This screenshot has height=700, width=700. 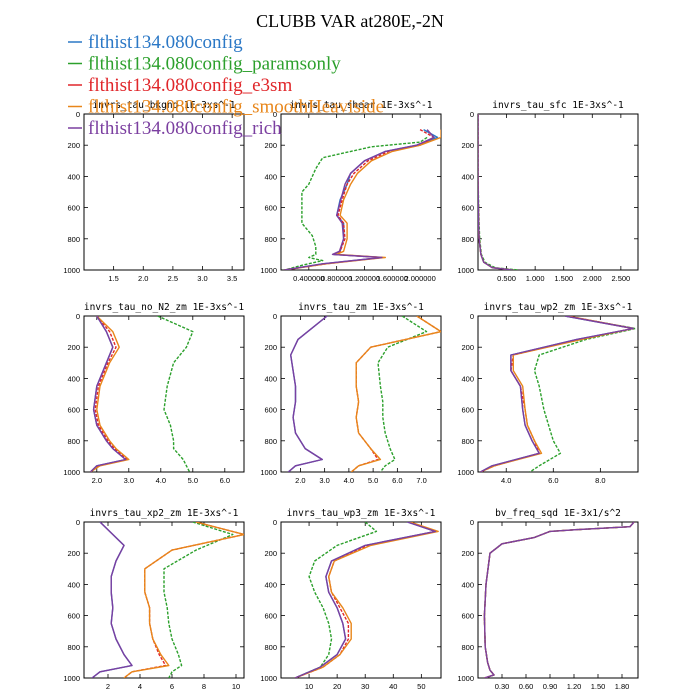 I want to click on panel-title: invrs_tau_wp2_zm 1E-3xs^-1, so click(x=558, y=307).